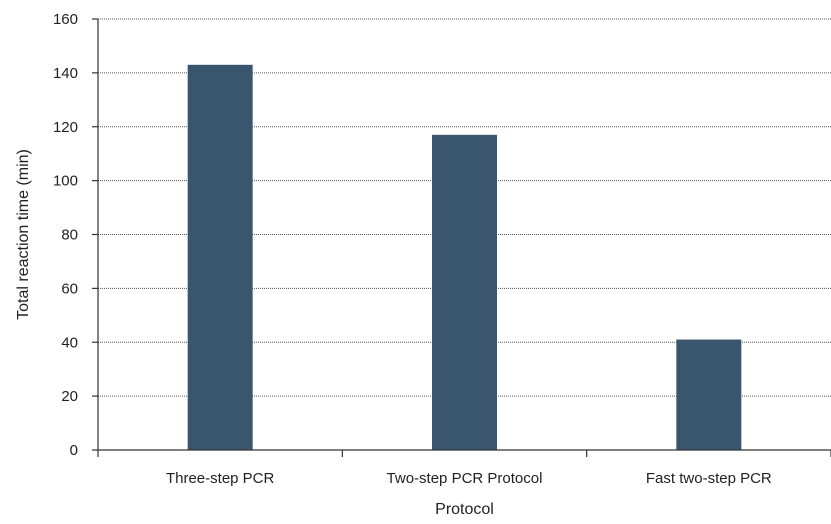 This screenshot has width=831, height=524. I want to click on y-tick-label: 0, so click(74, 450).